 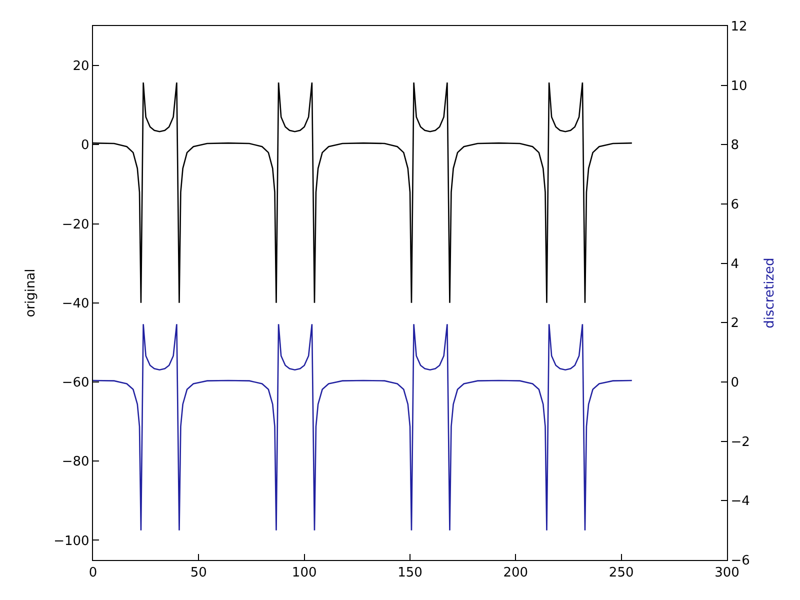 I want to click on y-tick-label: −40, so click(x=76, y=304).